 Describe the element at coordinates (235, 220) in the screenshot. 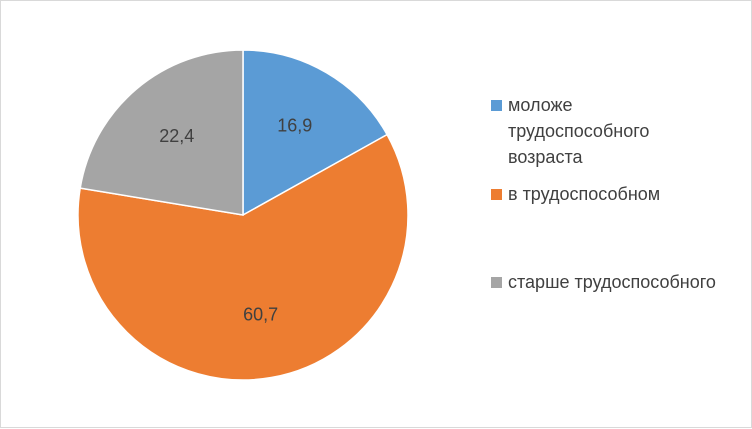

I see `pie-data-labels: 16,9 60,7 22,4` at that location.